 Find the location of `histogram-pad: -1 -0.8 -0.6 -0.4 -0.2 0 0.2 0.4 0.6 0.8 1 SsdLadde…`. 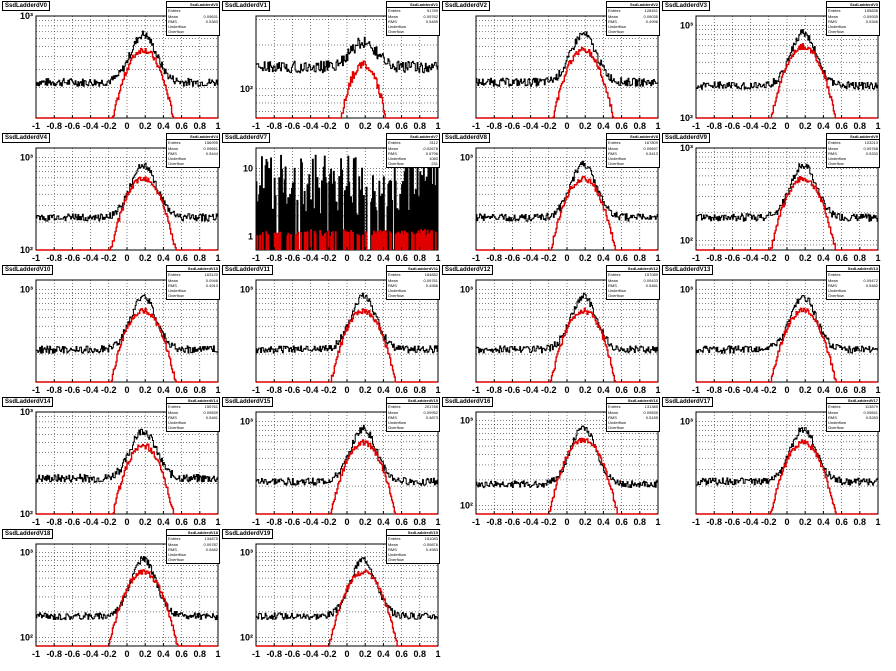

histogram-pad: -1 -0.8 -0.6 -0.4 -0.2 0 0.2 0.4 0.6 0.8 1 SsdLadde… is located at coordinates (551, 67).